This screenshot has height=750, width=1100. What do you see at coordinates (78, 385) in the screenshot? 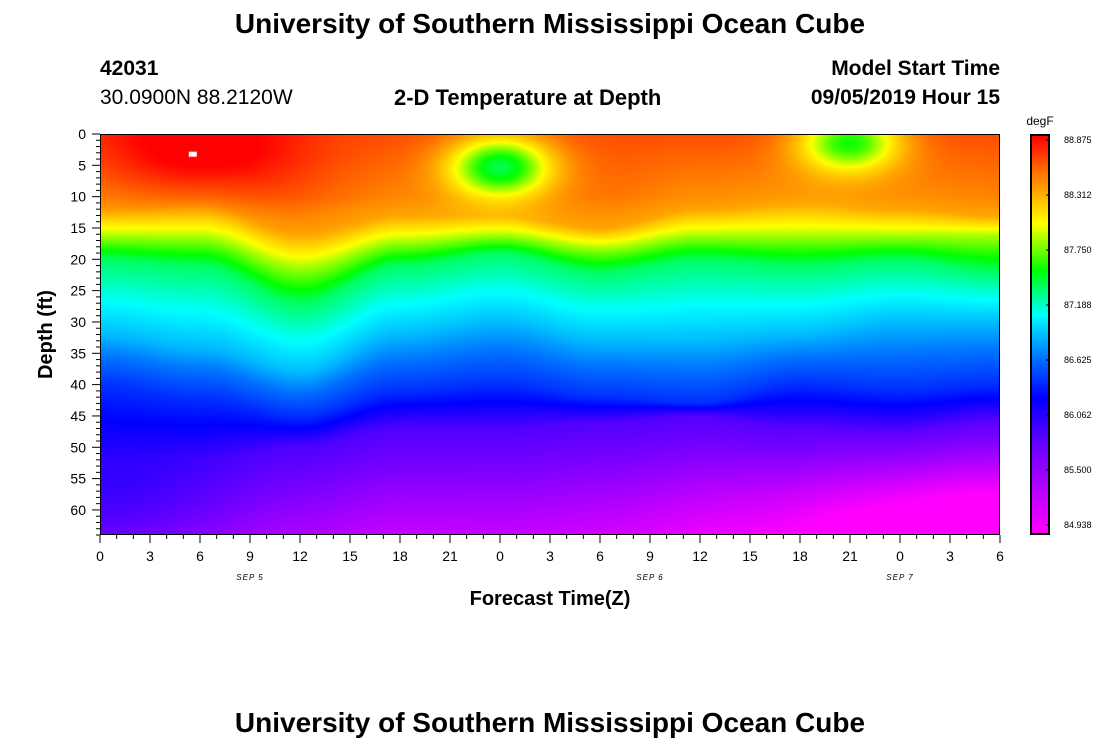
I see `y-tick-label: 40` at bounding box center [78, 385].